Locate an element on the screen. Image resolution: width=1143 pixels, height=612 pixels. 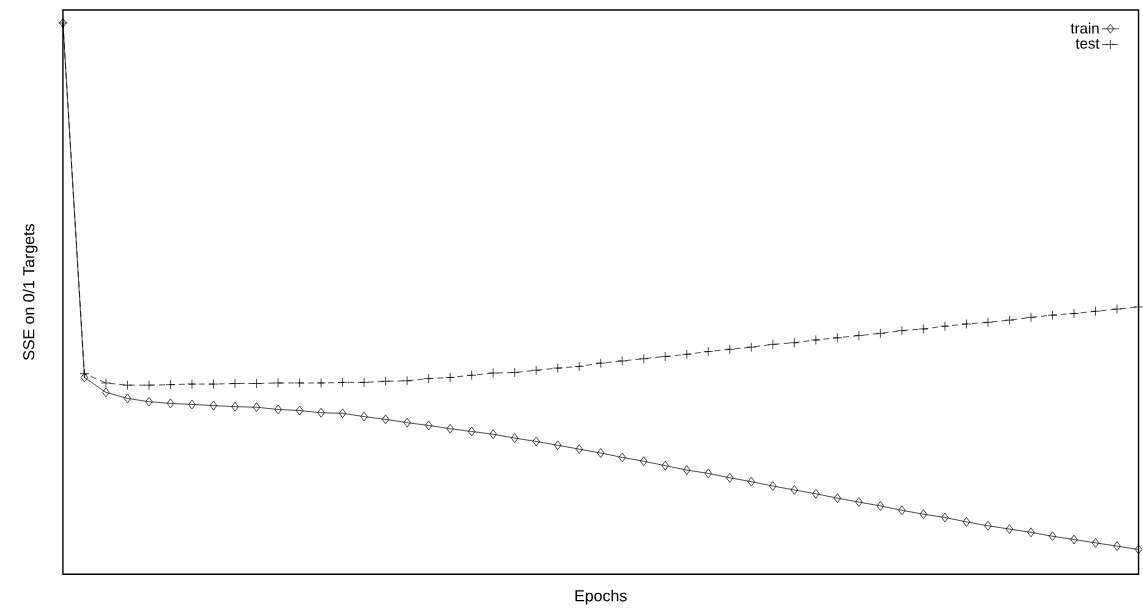
y-axis-title: SSE on 0/1 Targets is located at coordinates (30, 292).